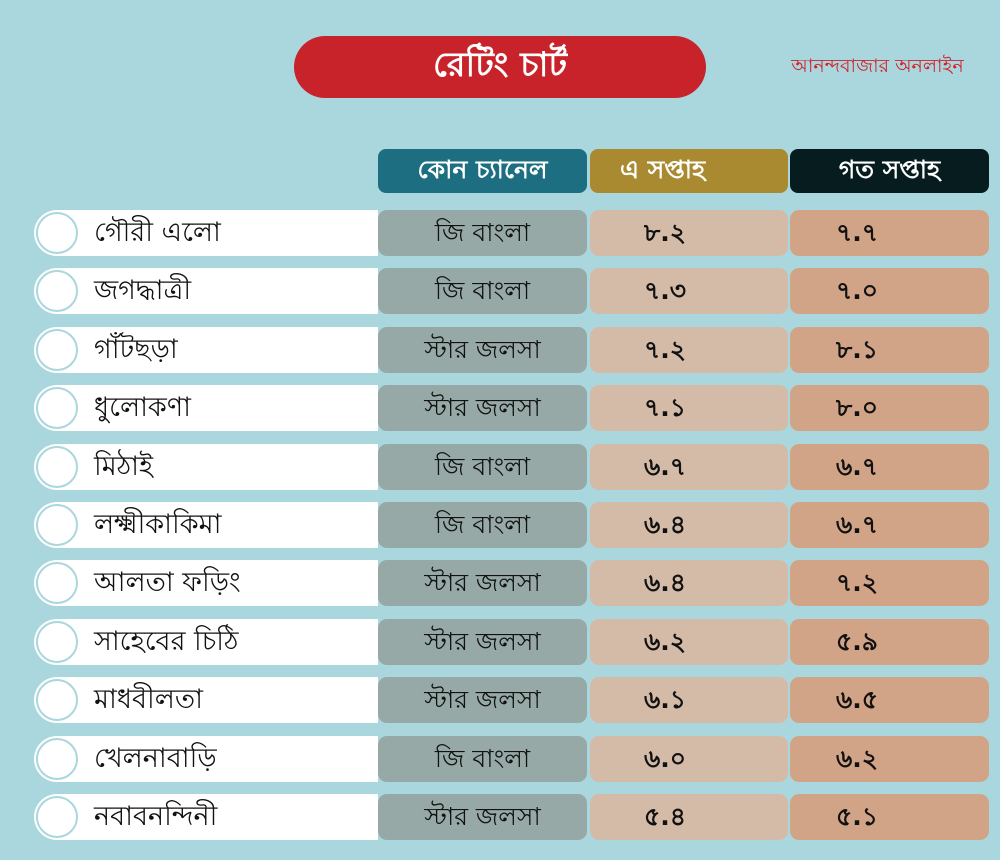 The width and height of the screenshot is (1000, 860). What do you see at coordinates (877, 66) in the screenshot?
I see `brand-logo-text: আনন্দবাজার অনলাইন` at bounding box center [877, 66].